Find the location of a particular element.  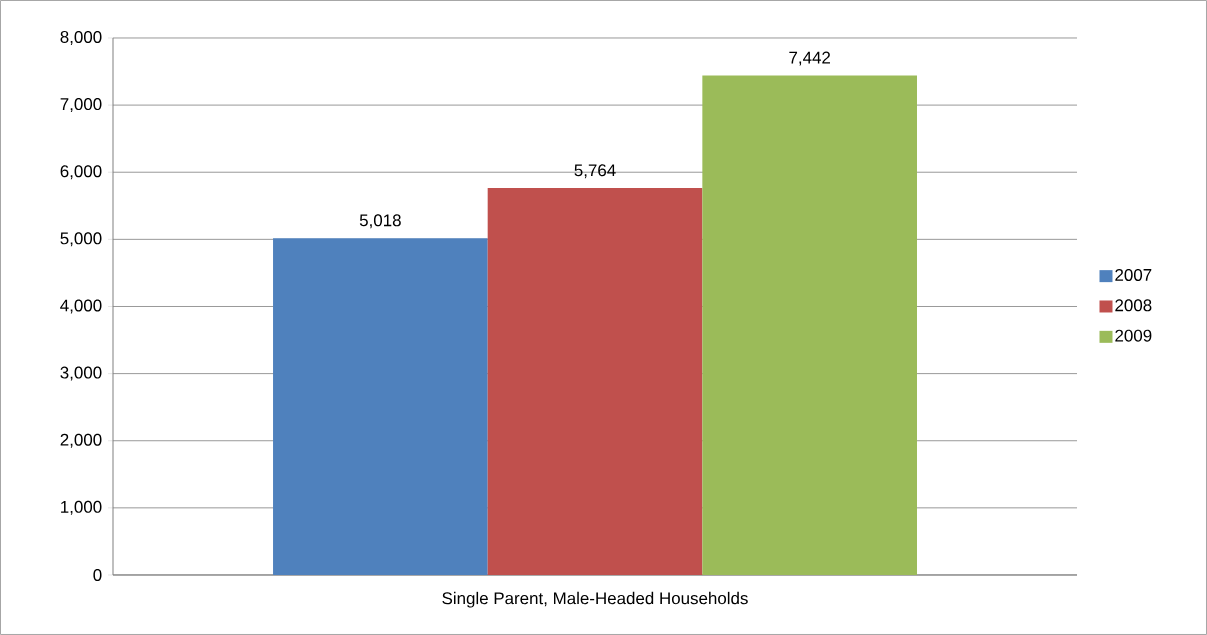

y-tick-label: 4,000 is located at coordinates (81, 306).